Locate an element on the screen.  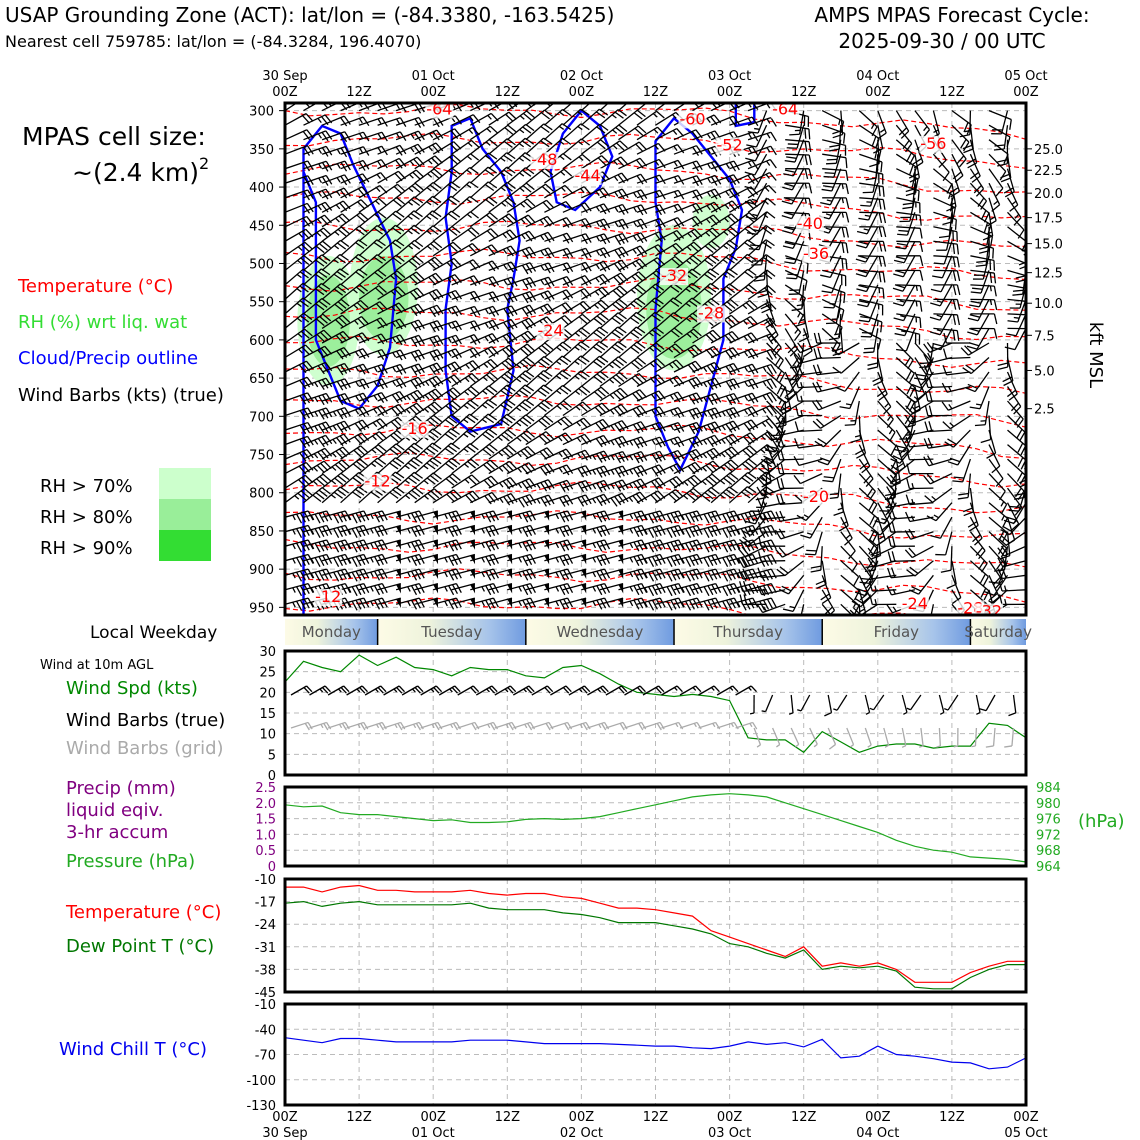
isotherm is located at coordinates (655, 294).